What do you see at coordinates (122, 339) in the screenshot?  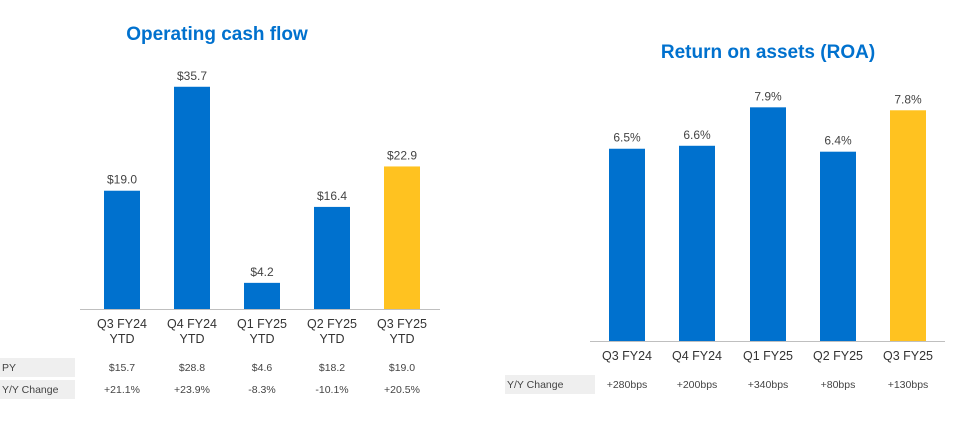 I see `chart1-tick-label-1-line-2: YTD` at bounding box center [122, 339].